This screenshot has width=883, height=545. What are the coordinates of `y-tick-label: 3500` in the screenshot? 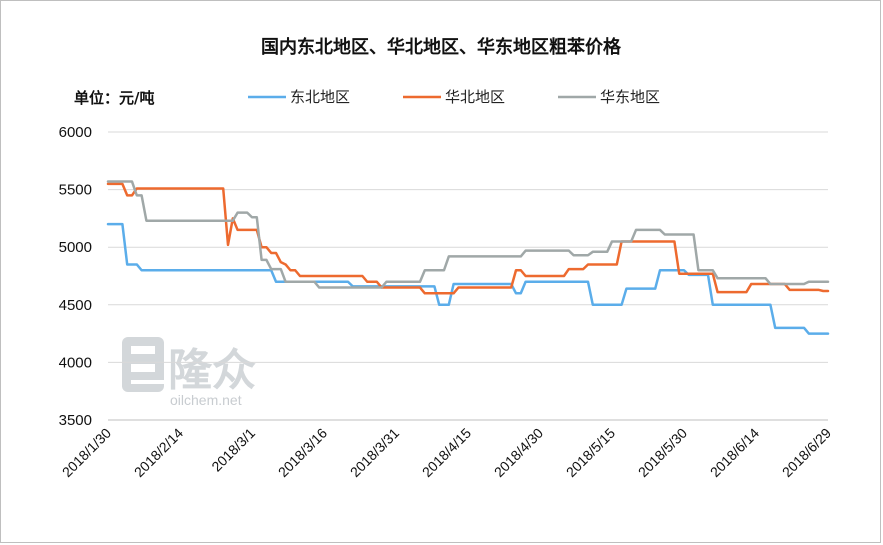 It's located at (75, 420).